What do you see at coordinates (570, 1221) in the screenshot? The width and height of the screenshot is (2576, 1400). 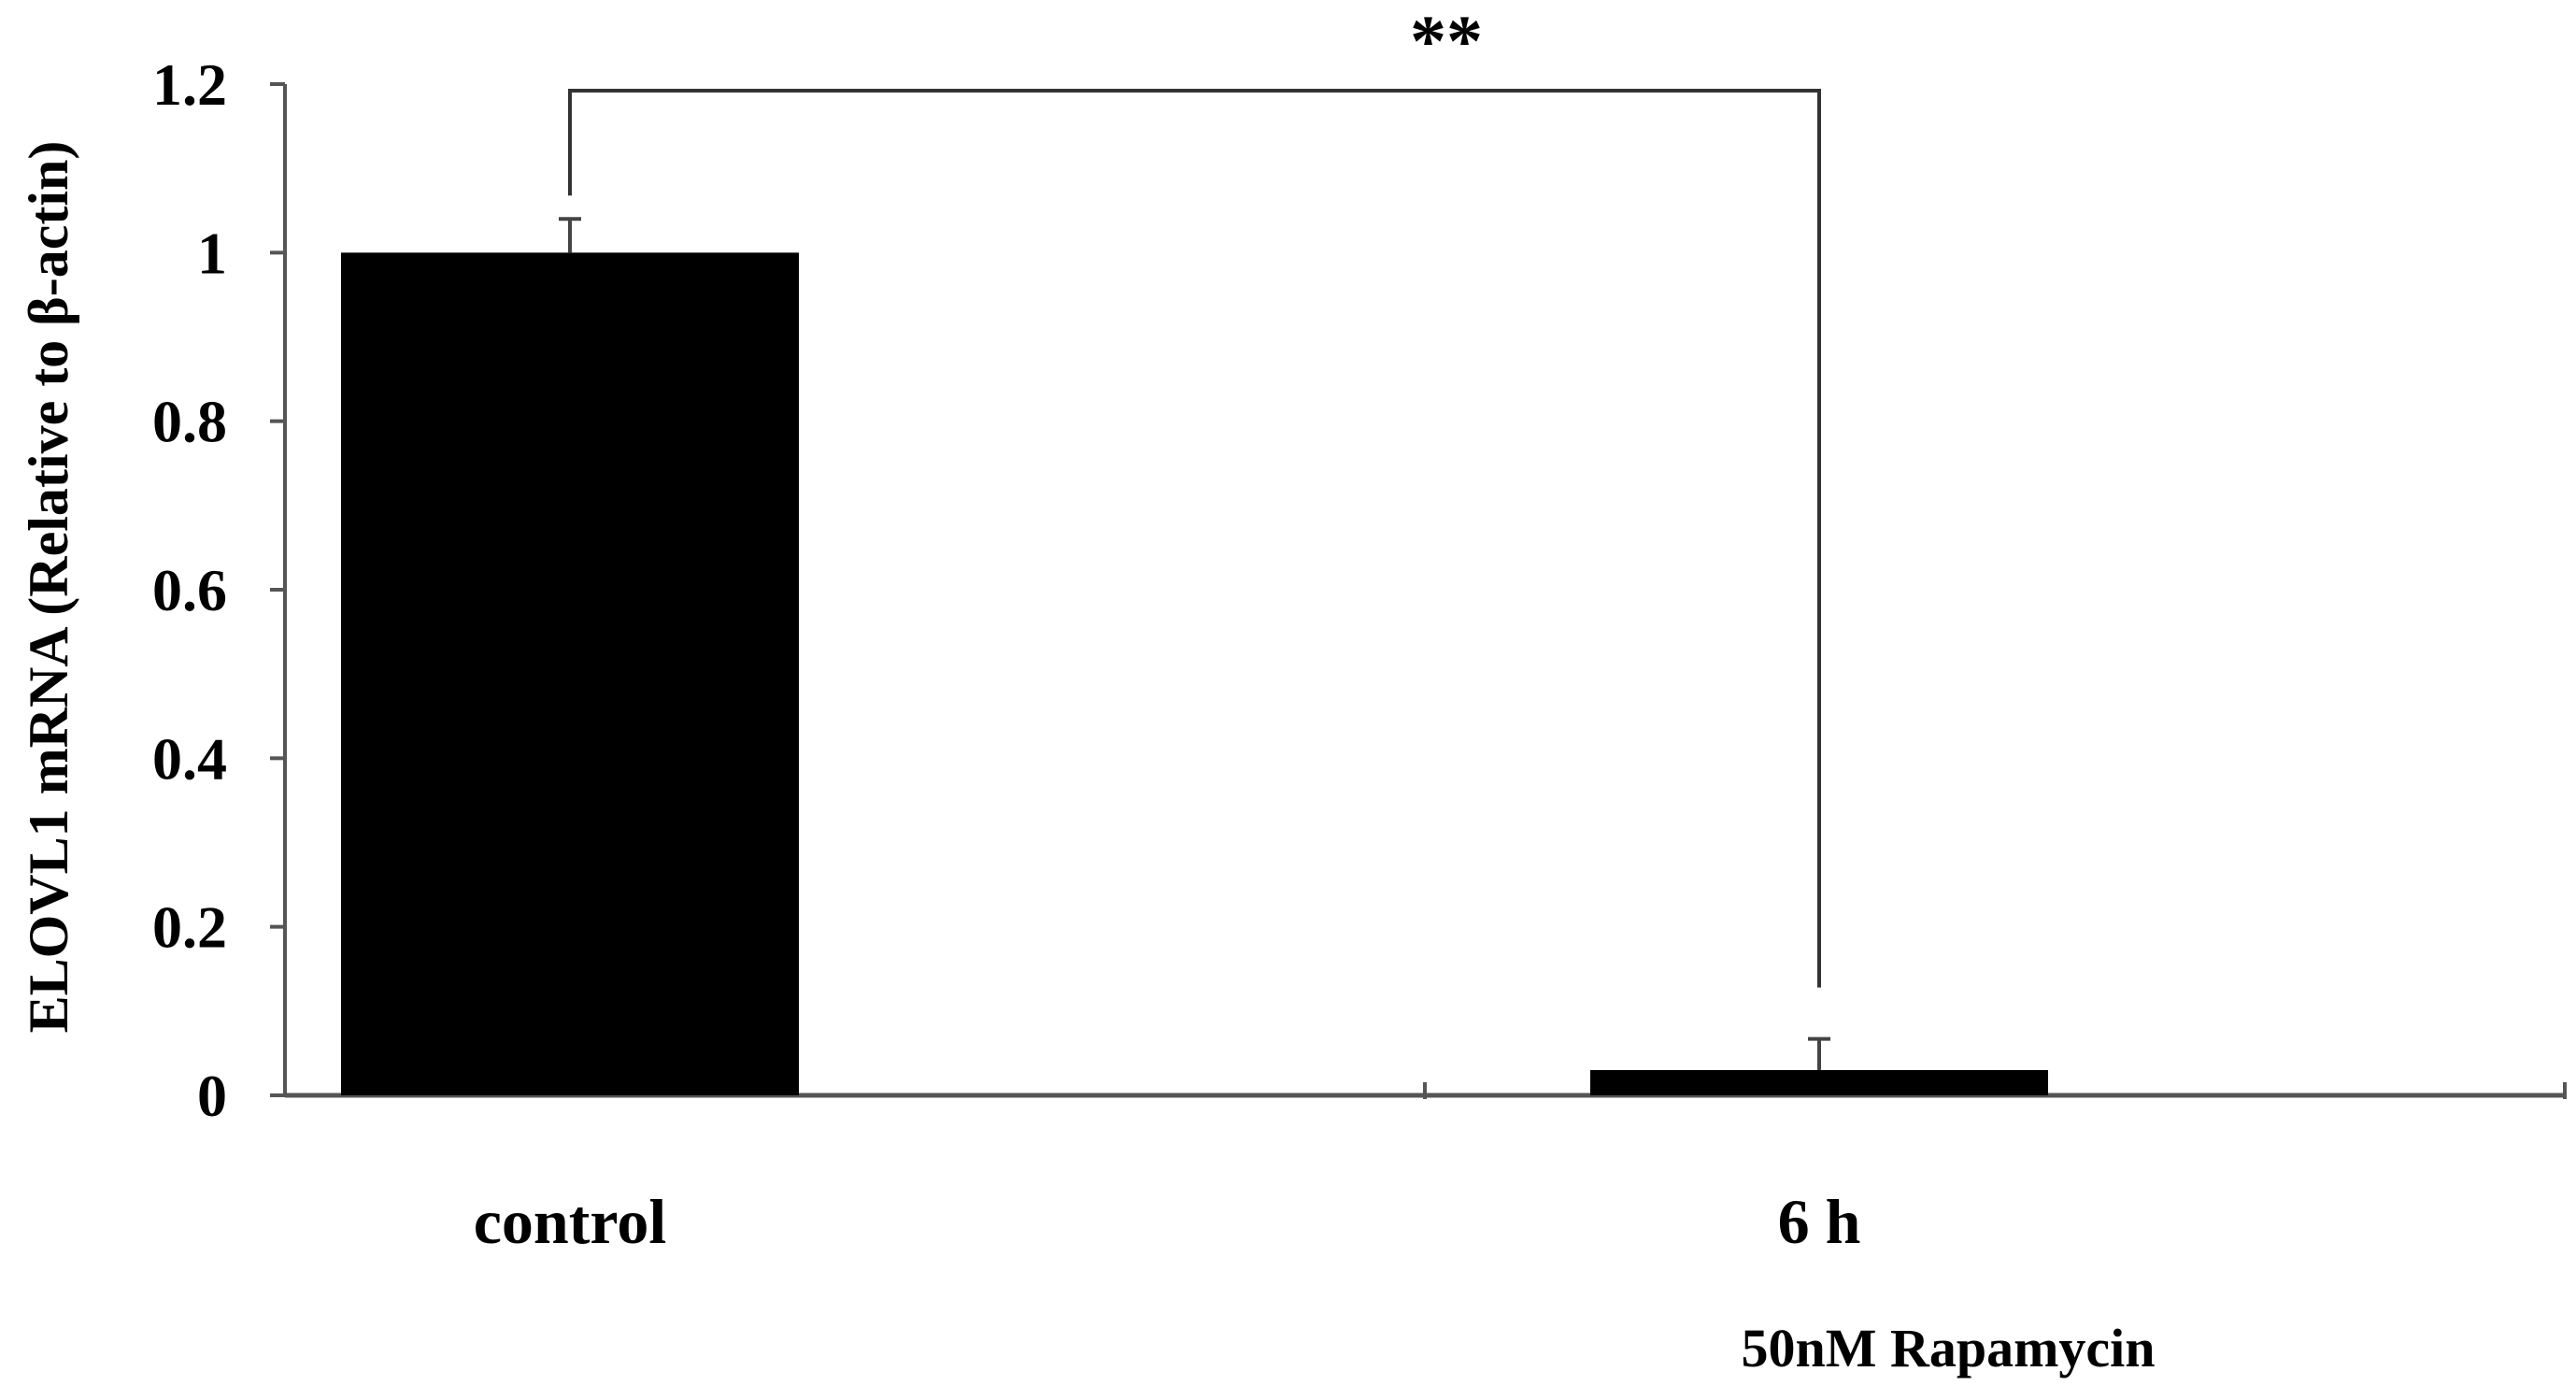 I see `x-tick-label: control` at bounding box center [570, 1221].